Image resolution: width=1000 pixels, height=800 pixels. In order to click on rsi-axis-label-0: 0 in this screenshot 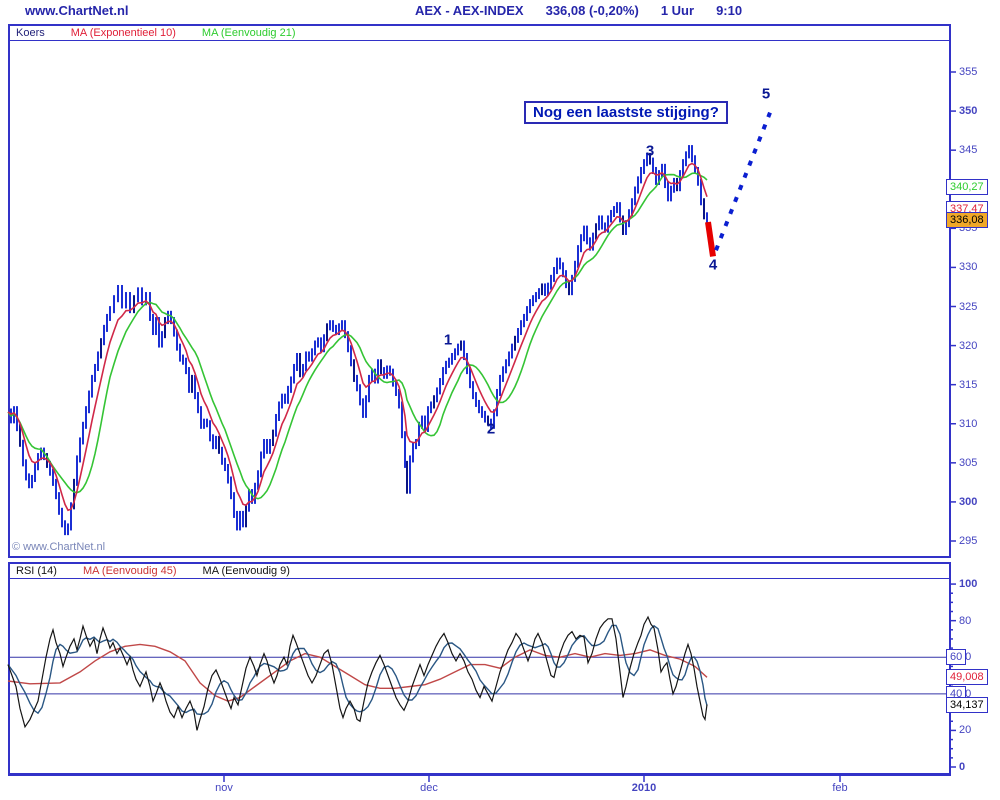, I will do `click(962, 767)`.